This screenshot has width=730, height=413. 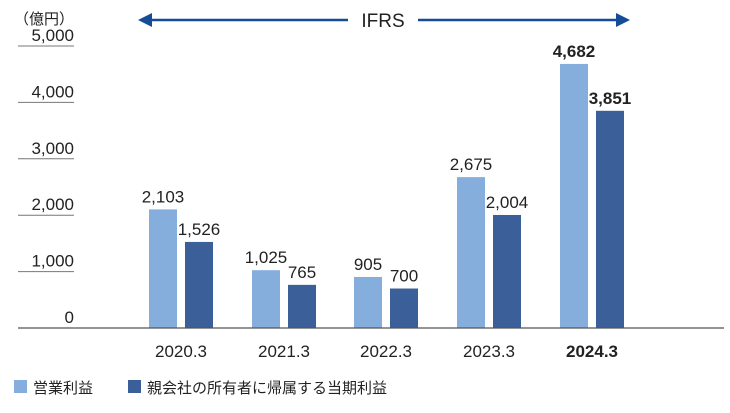 I want to click on data-label: 1,526, so click(x=199, y=229).